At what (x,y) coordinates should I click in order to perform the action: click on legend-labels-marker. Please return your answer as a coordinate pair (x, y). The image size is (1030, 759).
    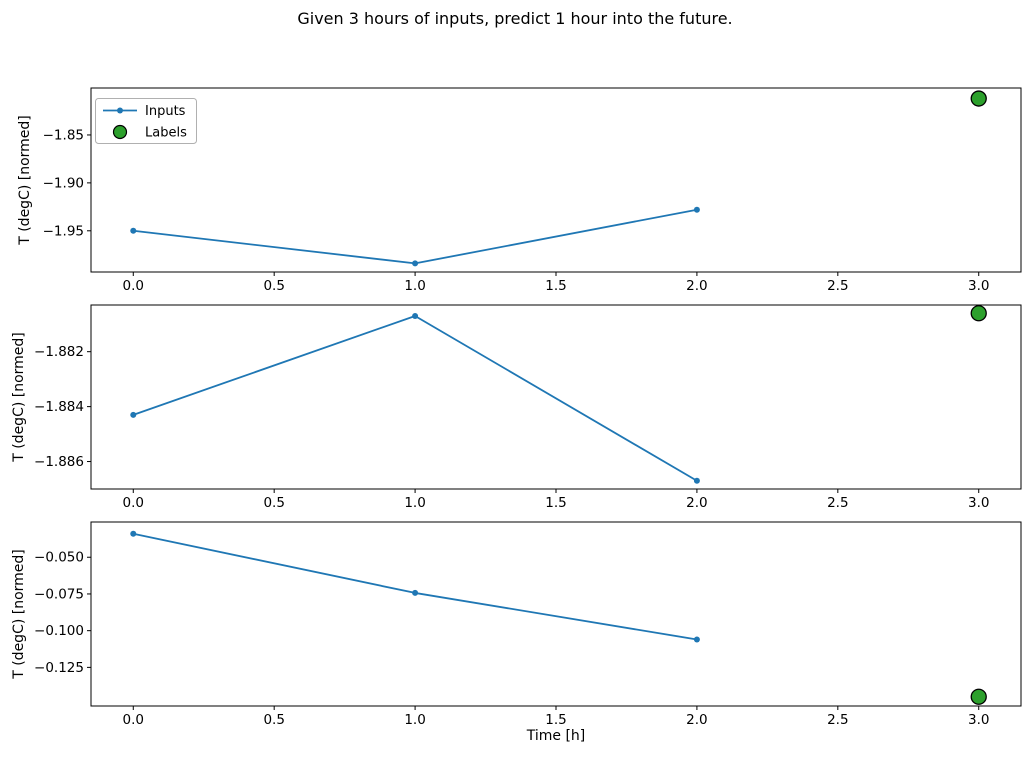
    Looking at the image, I should click on (120, 132).